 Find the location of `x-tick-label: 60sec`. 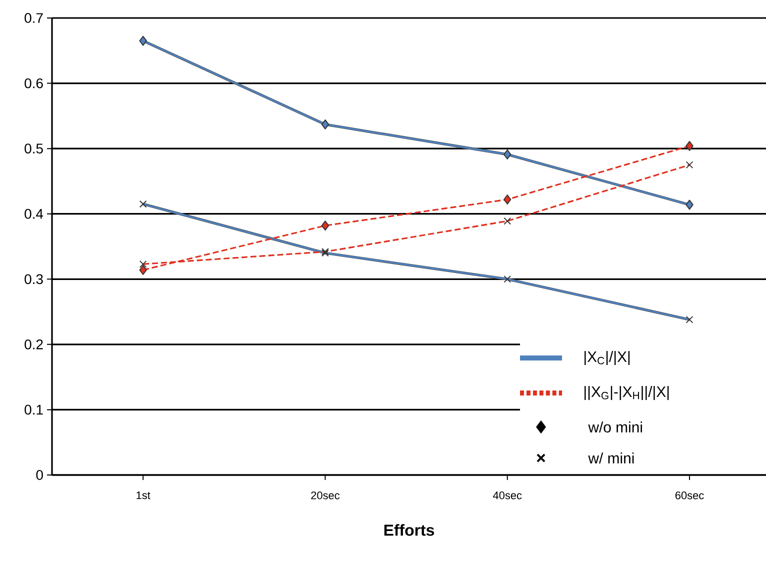

x-tick-label: 60sec is located at coordinates (689, 496).